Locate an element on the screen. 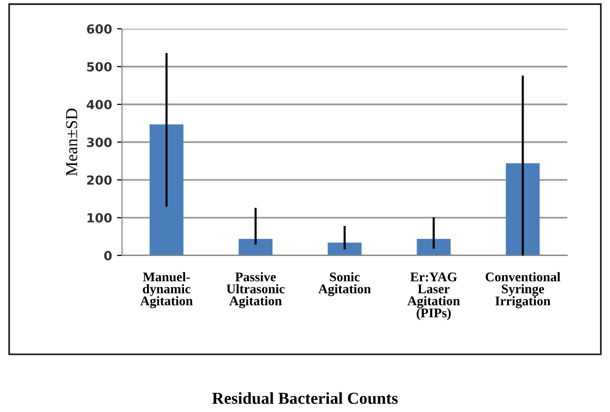 Image resolution: width=610 pixels, height=412 pixels. y-tick-label: 200 is located at coordinates (99, 180).